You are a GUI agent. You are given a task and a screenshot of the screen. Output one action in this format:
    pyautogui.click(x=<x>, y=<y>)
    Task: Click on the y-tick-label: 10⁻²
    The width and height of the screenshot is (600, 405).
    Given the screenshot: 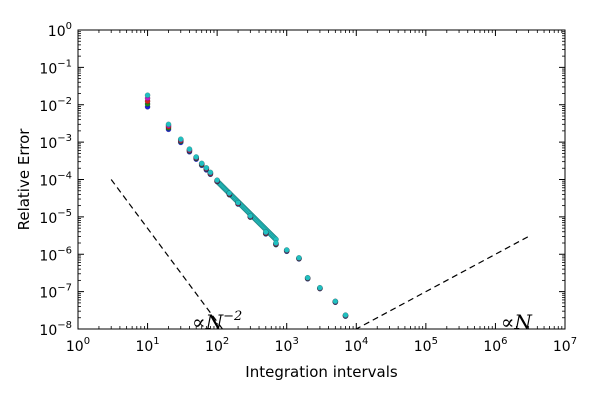 What is the action you would take?
    pyautogui.click(x=55, y=105)
    